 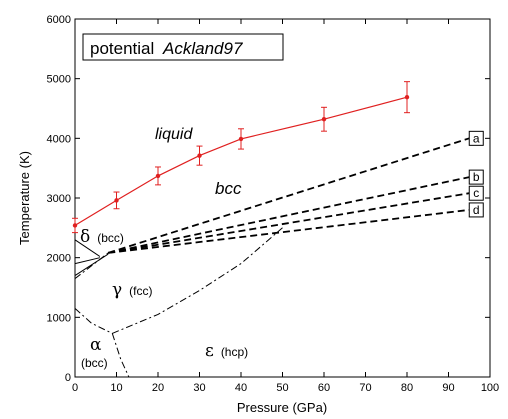 I want to click on y-tick-label: 6000, so click(x=59, y=20).